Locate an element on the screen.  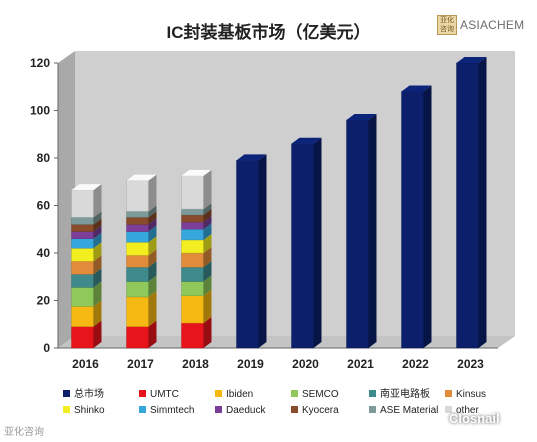
watermark-right: Closnail is located at coordinates (474, 418).